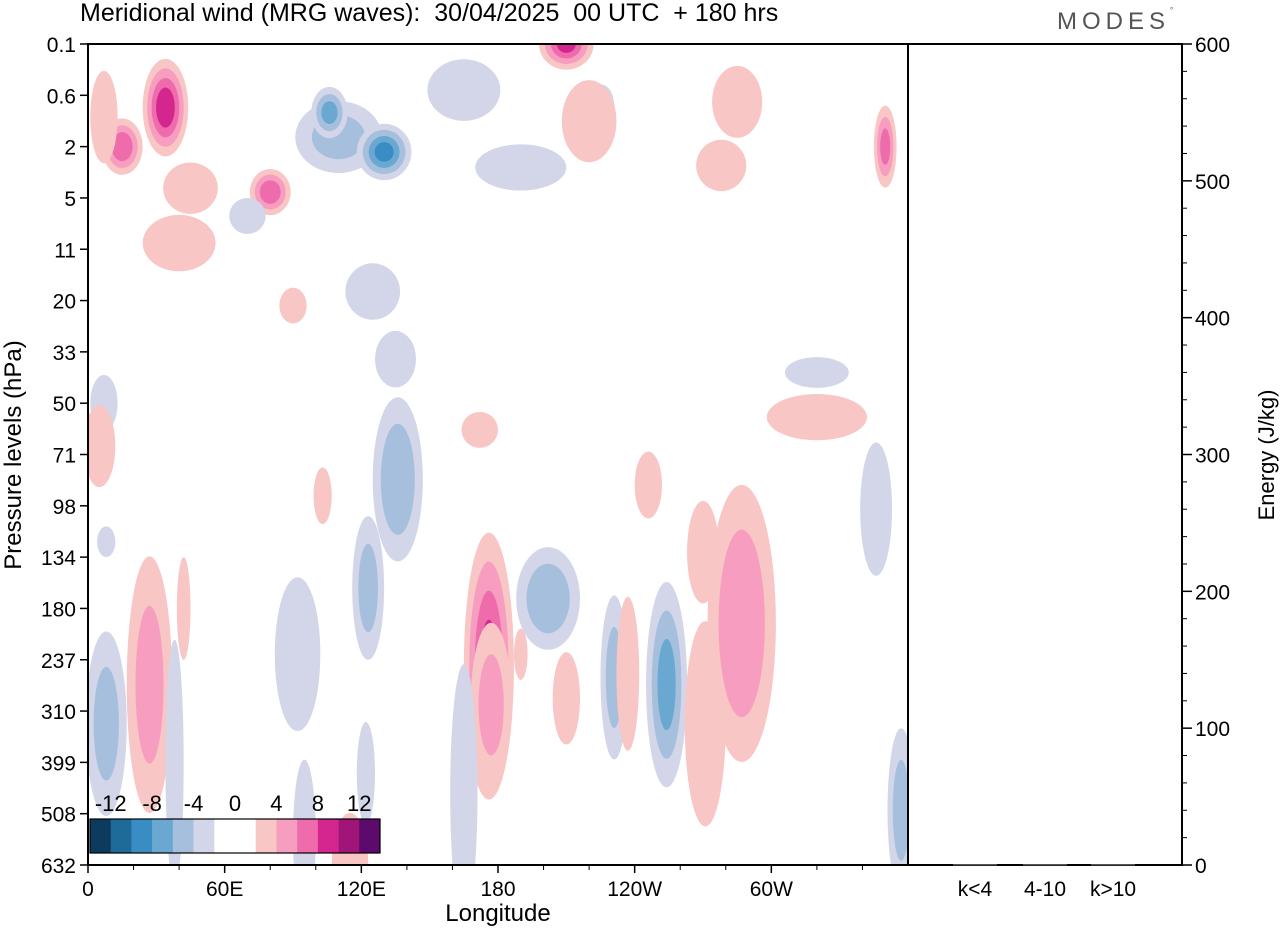 The height and width of the screenshot is (930, 1280). What do you see at coordinates (64, 302) in the screenshot?
I see `y-tick-label: 20` at bounding box center [64, 302].